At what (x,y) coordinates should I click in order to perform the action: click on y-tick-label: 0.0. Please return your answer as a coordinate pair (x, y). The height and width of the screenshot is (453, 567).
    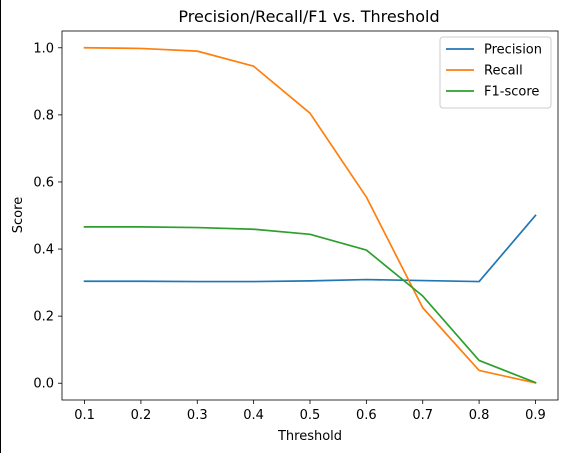
    Looking at the image, I should click on (43, 384).